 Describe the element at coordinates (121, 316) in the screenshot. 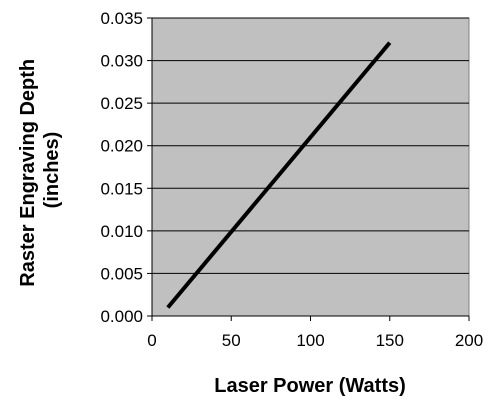

I see `y-tick-label: 0.000` at that location.